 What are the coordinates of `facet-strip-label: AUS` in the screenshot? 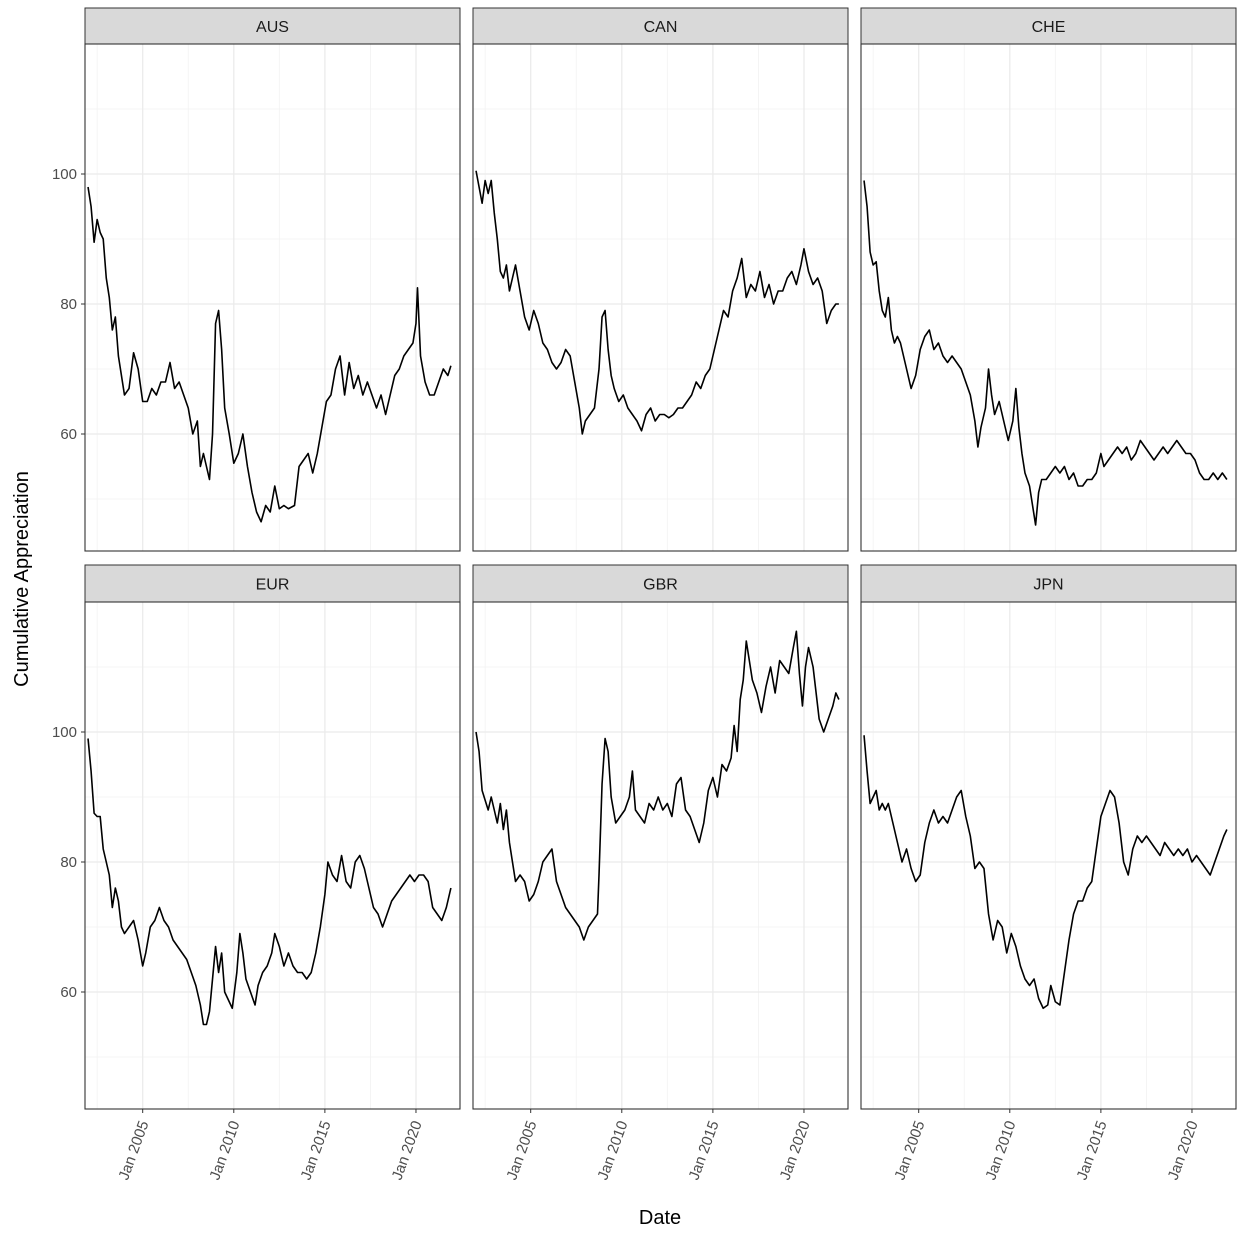 It's located at (272, 27).